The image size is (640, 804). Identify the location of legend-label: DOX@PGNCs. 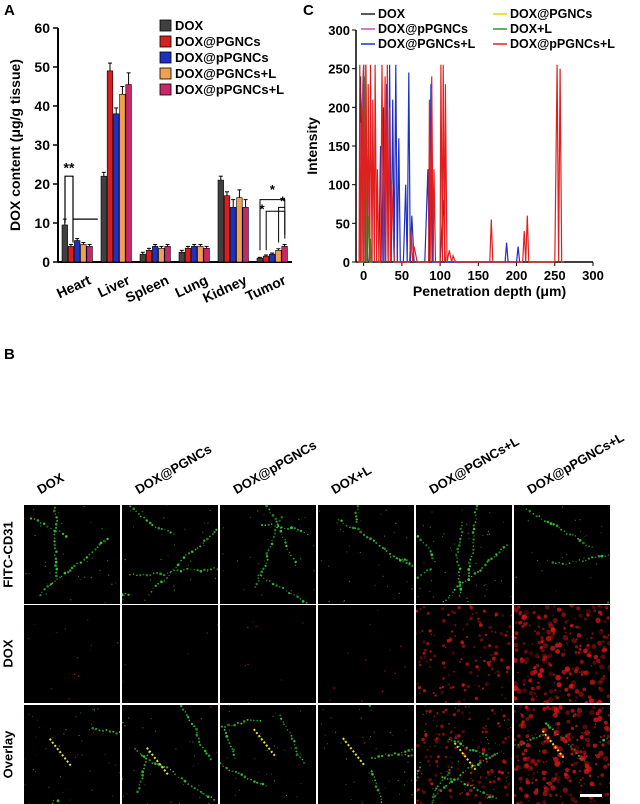
(551, 14).